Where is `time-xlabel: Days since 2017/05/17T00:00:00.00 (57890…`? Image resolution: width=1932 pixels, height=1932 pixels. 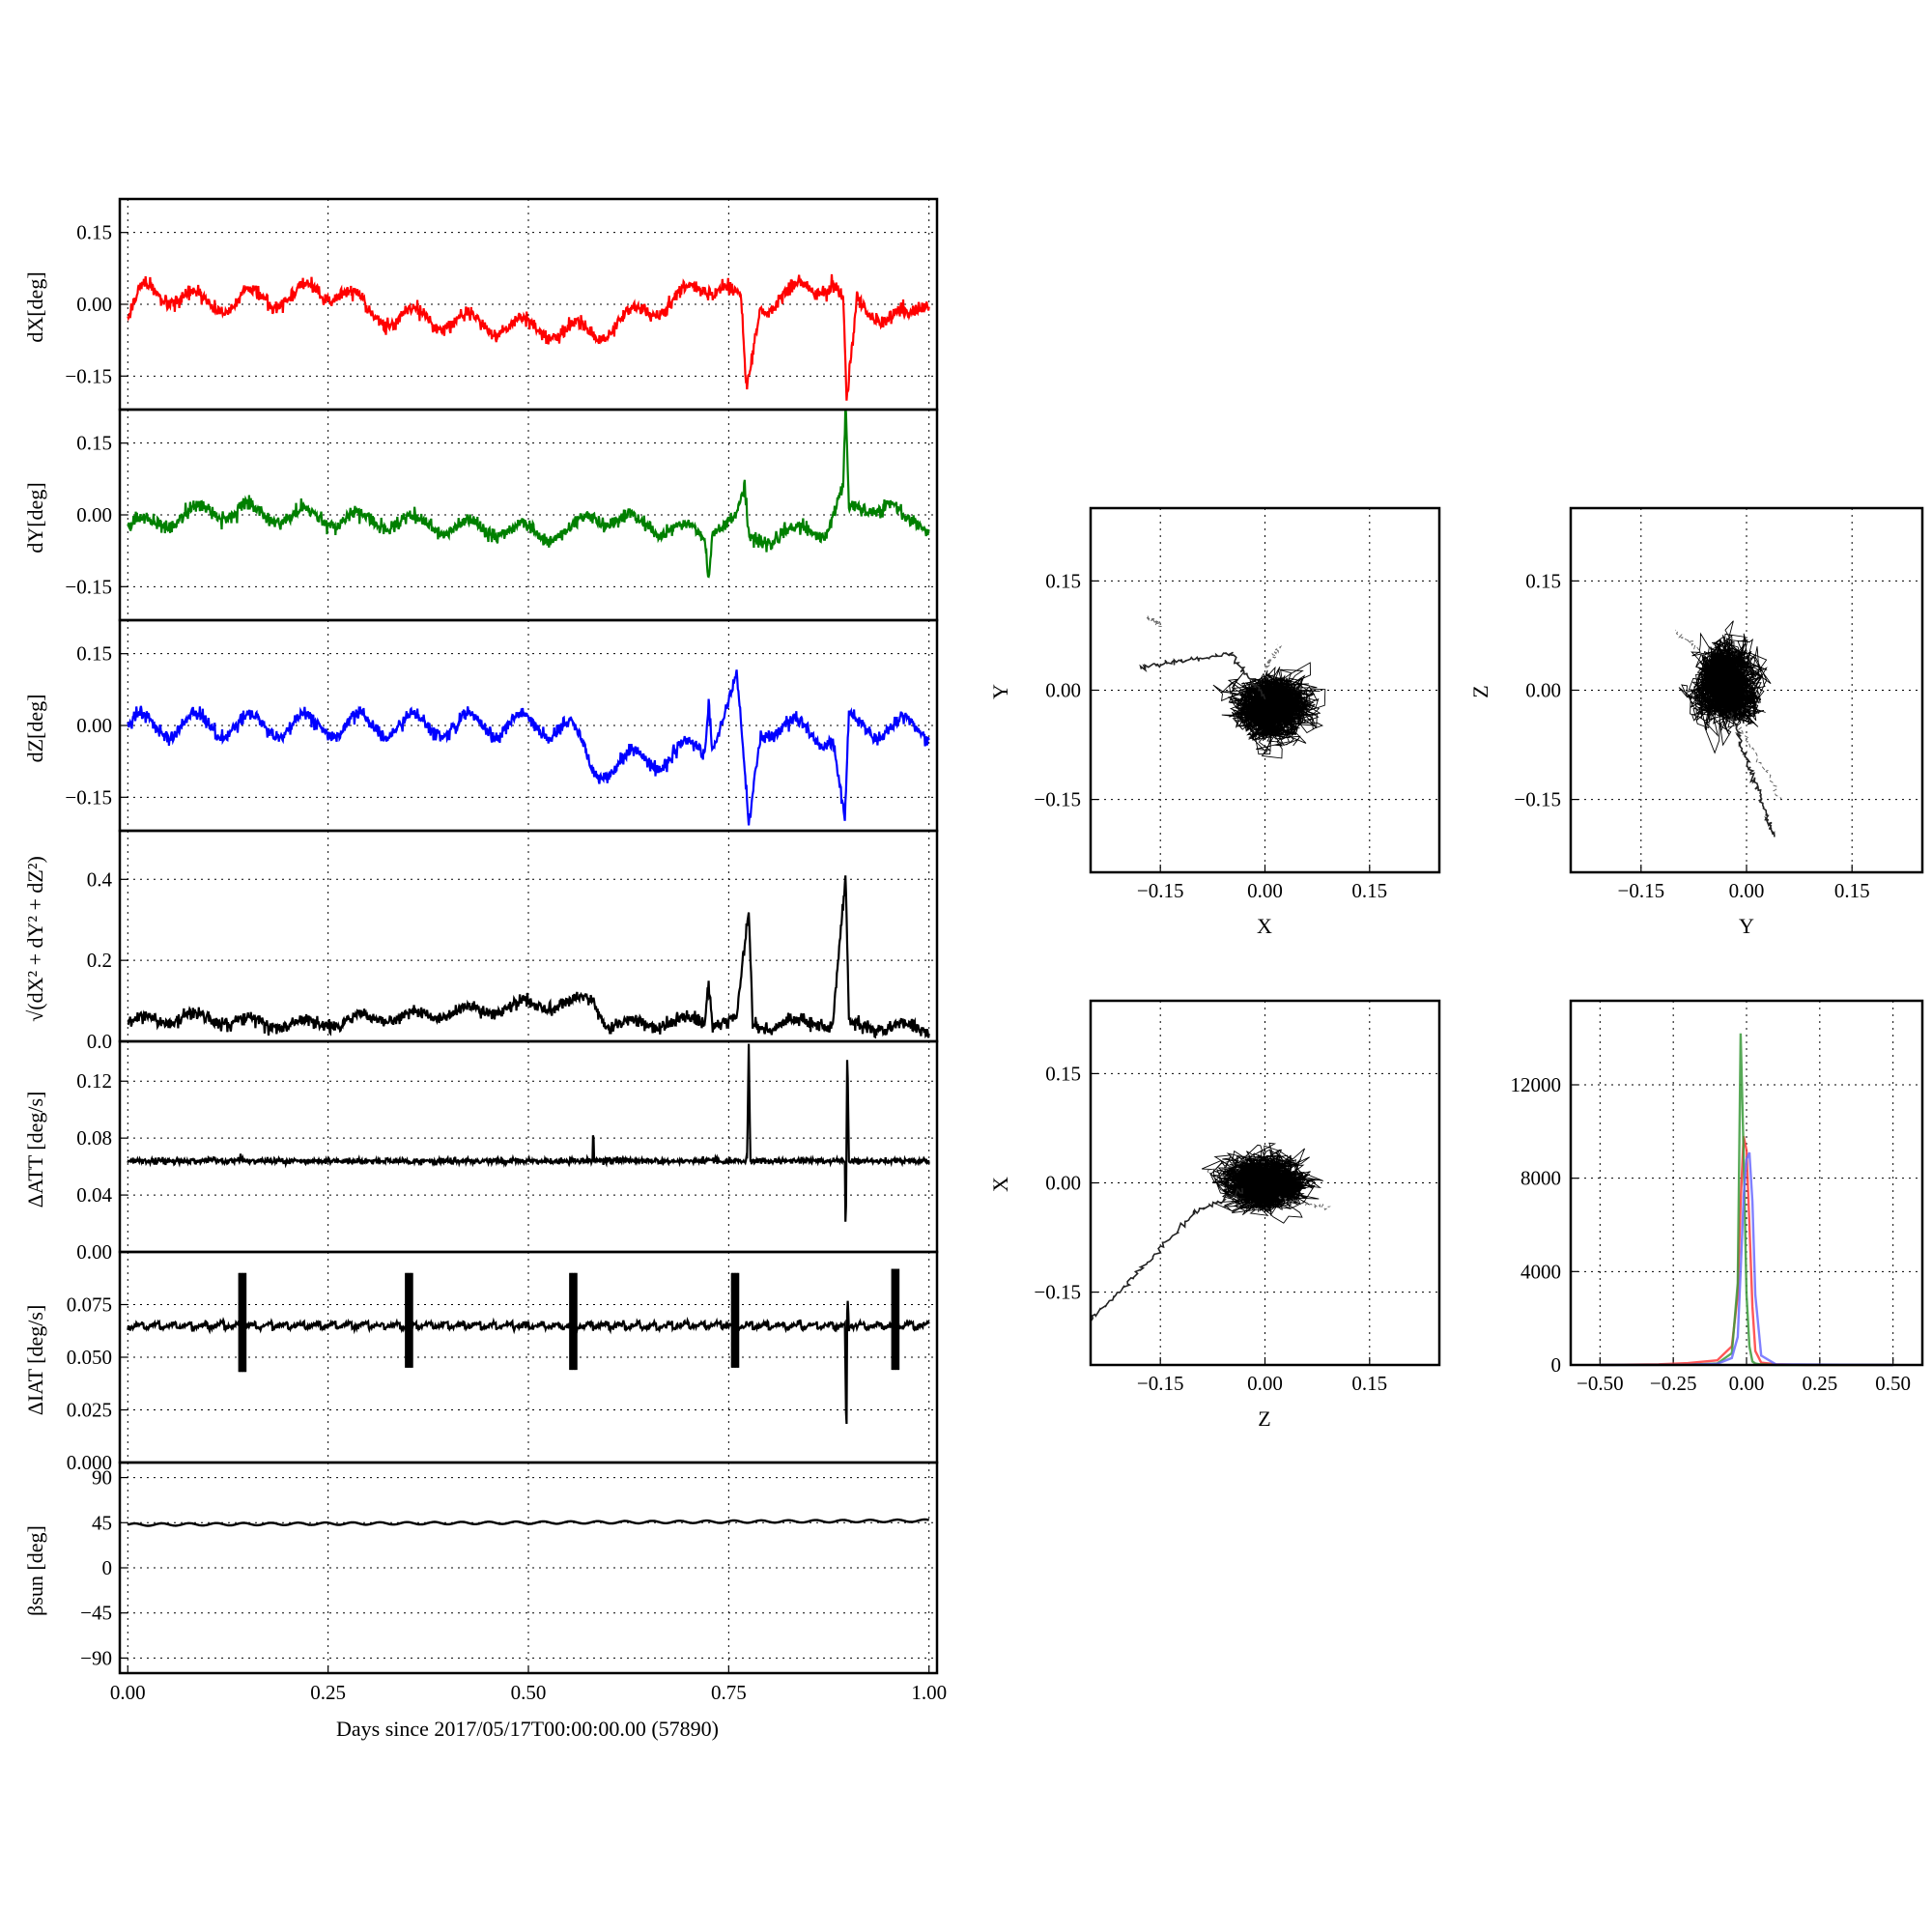 time-xlabel: Days since 2017/05/17T00:00:00.00 (57890… is located at coordinates (527, 1729).